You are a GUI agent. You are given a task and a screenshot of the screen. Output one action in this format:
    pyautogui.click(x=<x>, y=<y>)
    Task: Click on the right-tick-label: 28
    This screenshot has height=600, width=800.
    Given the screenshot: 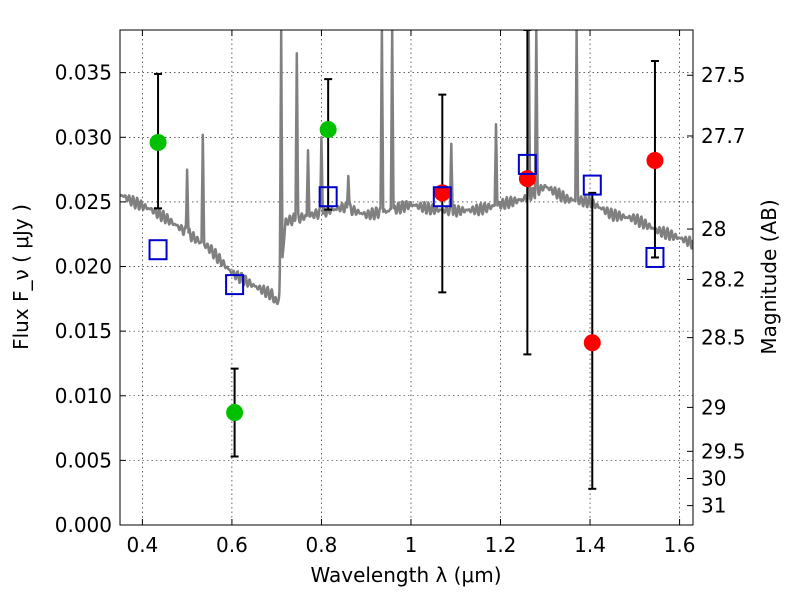 What is the action you would take?
    pyautogui.click(x=713, y=229)
    